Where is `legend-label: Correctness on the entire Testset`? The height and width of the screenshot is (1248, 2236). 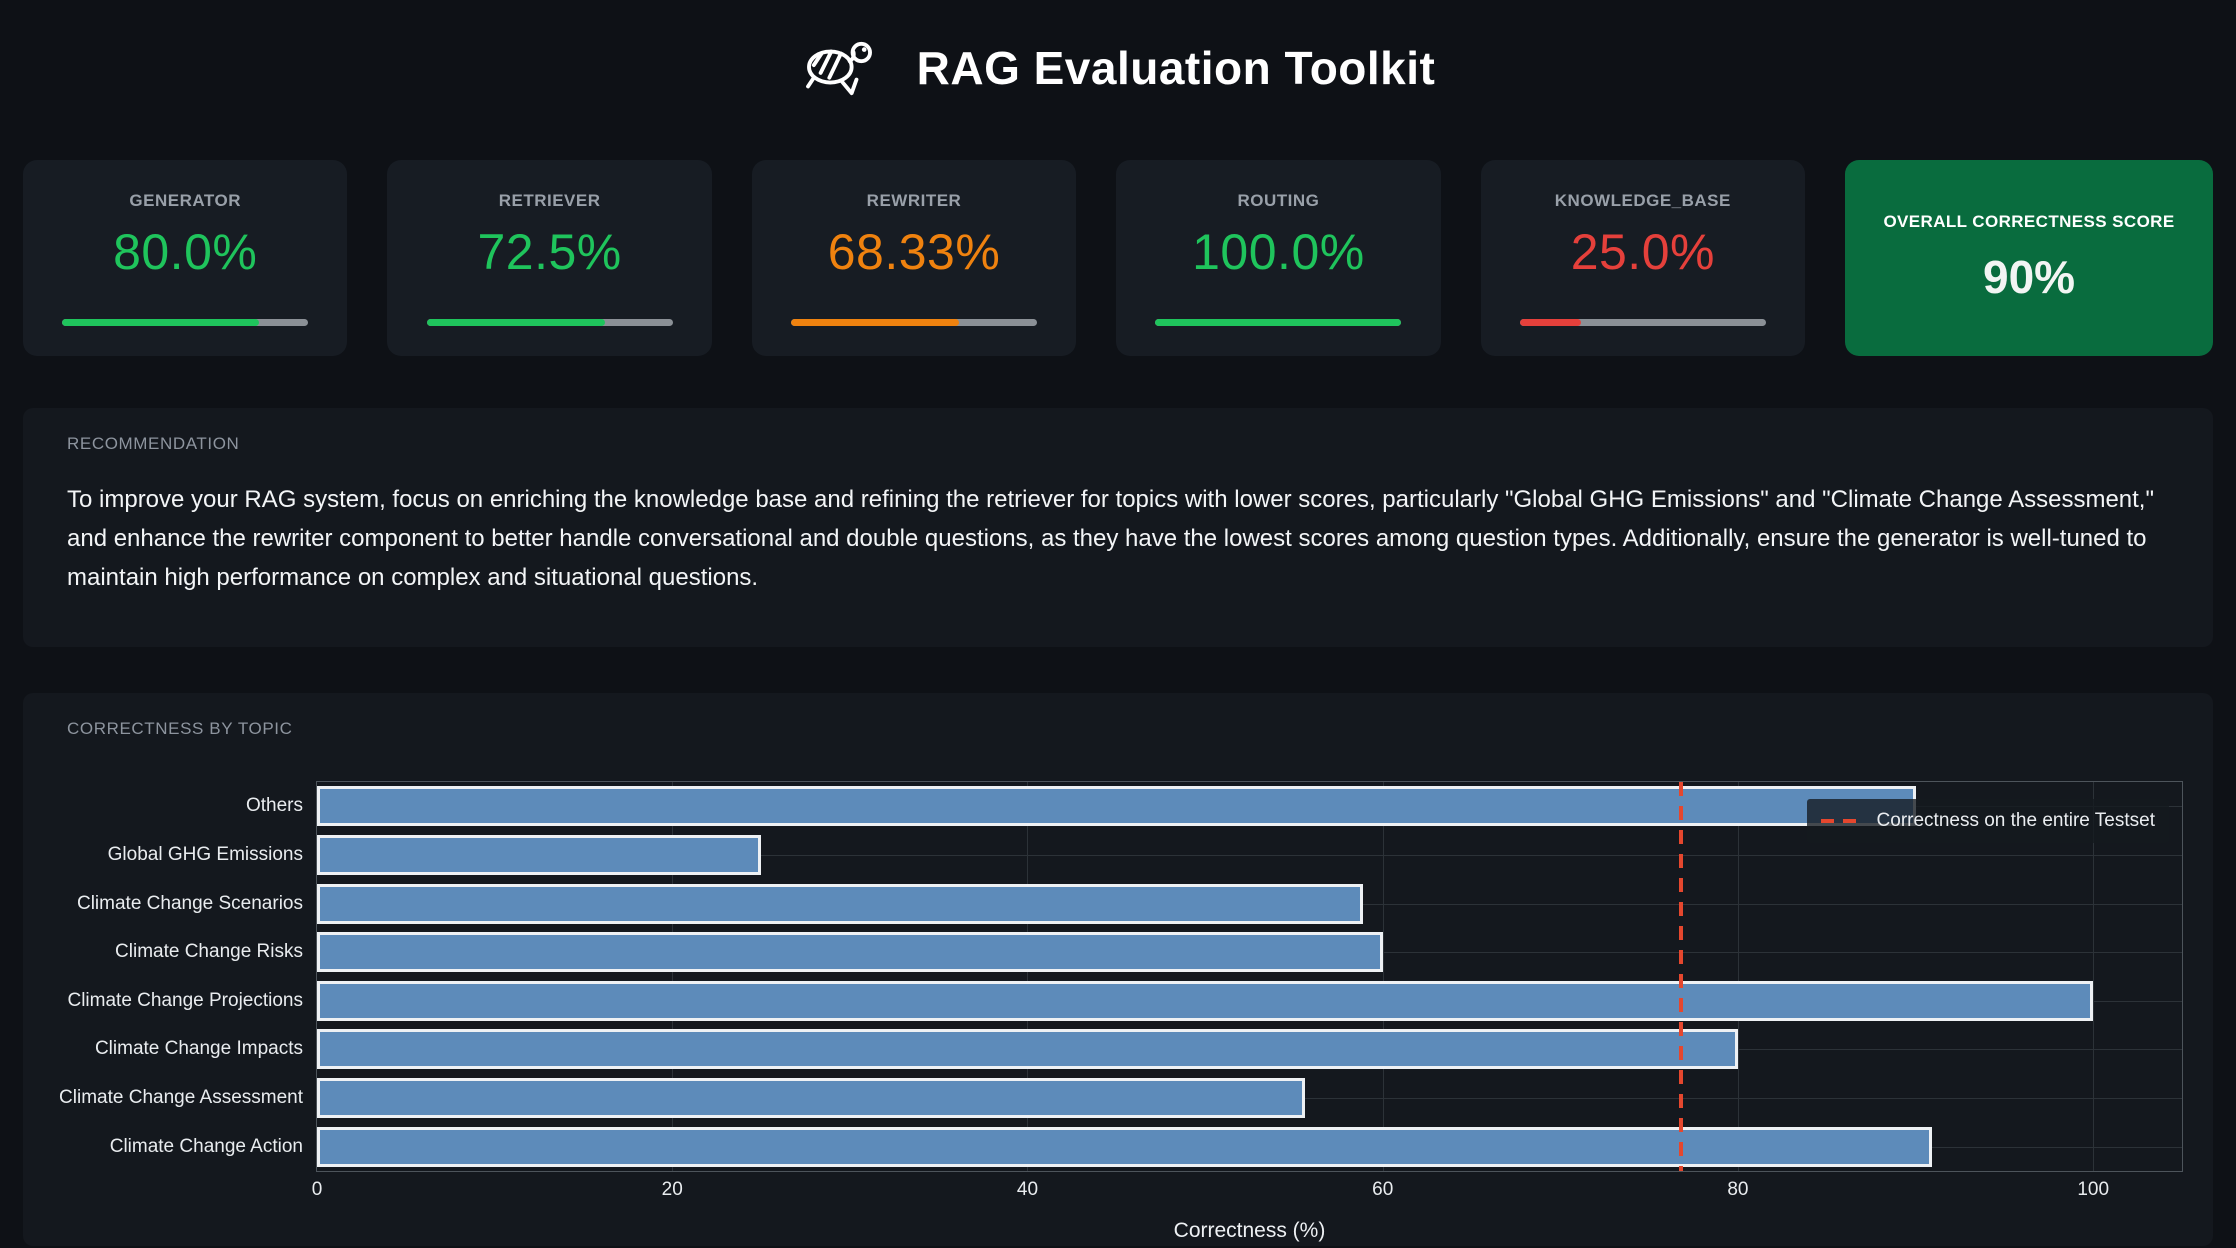
legend-label: Correctness on the entire Testset is located at coordinates (2015, 820).